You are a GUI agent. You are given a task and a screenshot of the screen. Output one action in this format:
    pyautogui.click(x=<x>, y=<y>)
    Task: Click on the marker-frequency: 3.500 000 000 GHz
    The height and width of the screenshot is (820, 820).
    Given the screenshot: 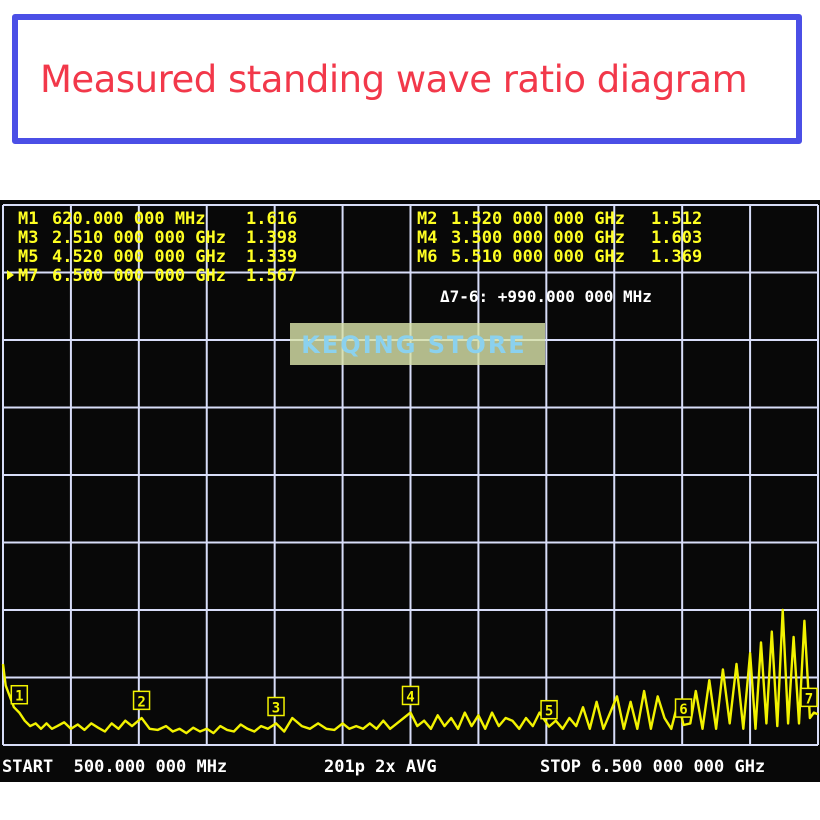 What is the action you would take?
    pyautogui.click(x=538, y=238)
    